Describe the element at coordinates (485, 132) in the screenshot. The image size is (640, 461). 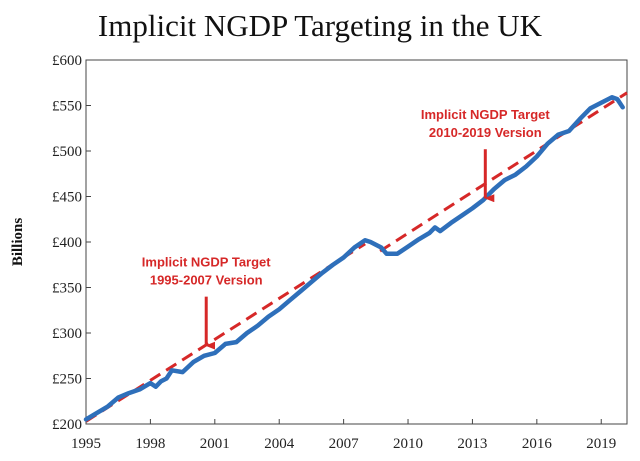
I see `annotation-label: 2010-2019 Version` at that location.